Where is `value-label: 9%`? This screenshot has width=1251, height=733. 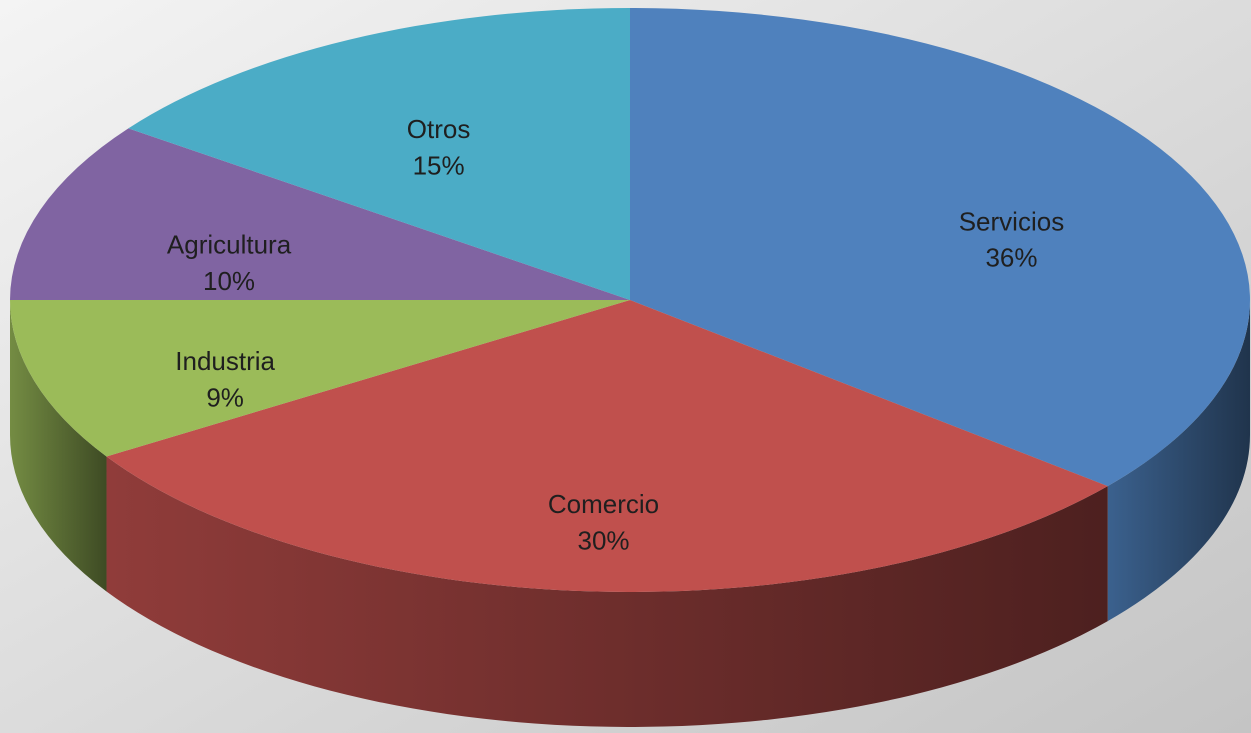
value-label: 9% is located at coordinates (225, 398).